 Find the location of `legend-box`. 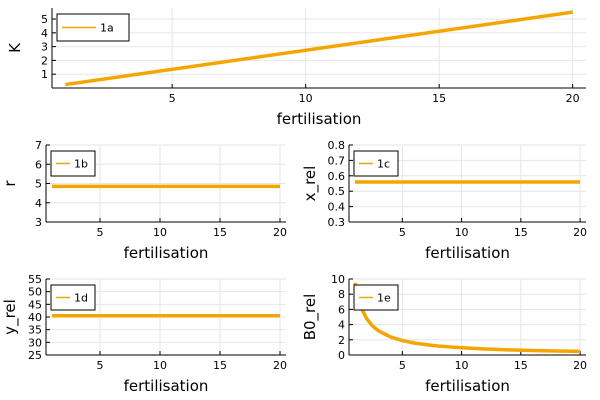

legend-box is located at coordinates (73, 297).